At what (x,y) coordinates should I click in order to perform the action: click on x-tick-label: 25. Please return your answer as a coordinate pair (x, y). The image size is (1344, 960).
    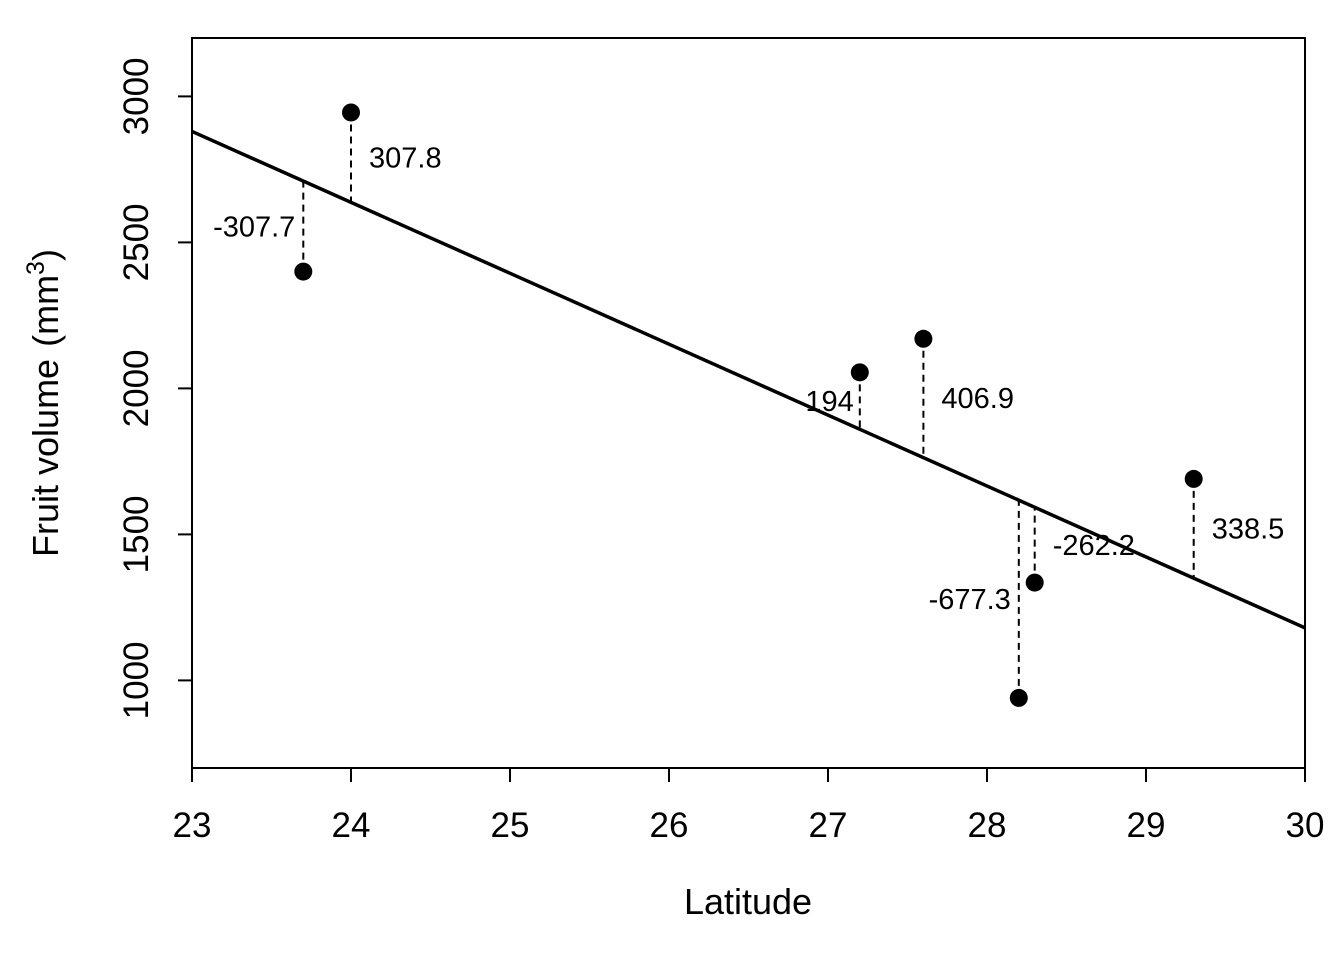
    Looking at the image, I should click on (510, 825).